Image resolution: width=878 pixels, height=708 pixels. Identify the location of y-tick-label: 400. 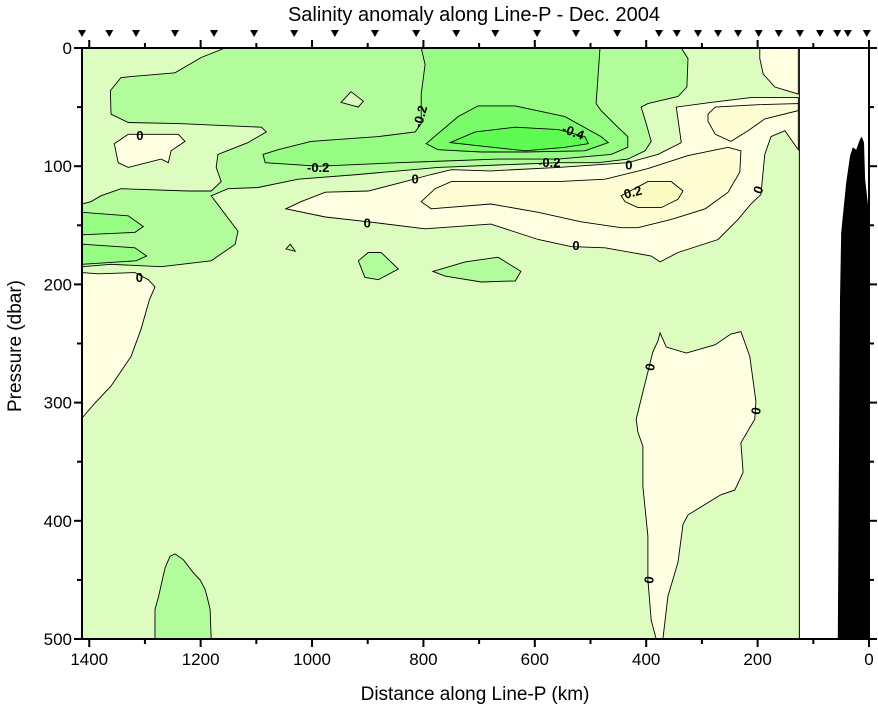
(58, 521).